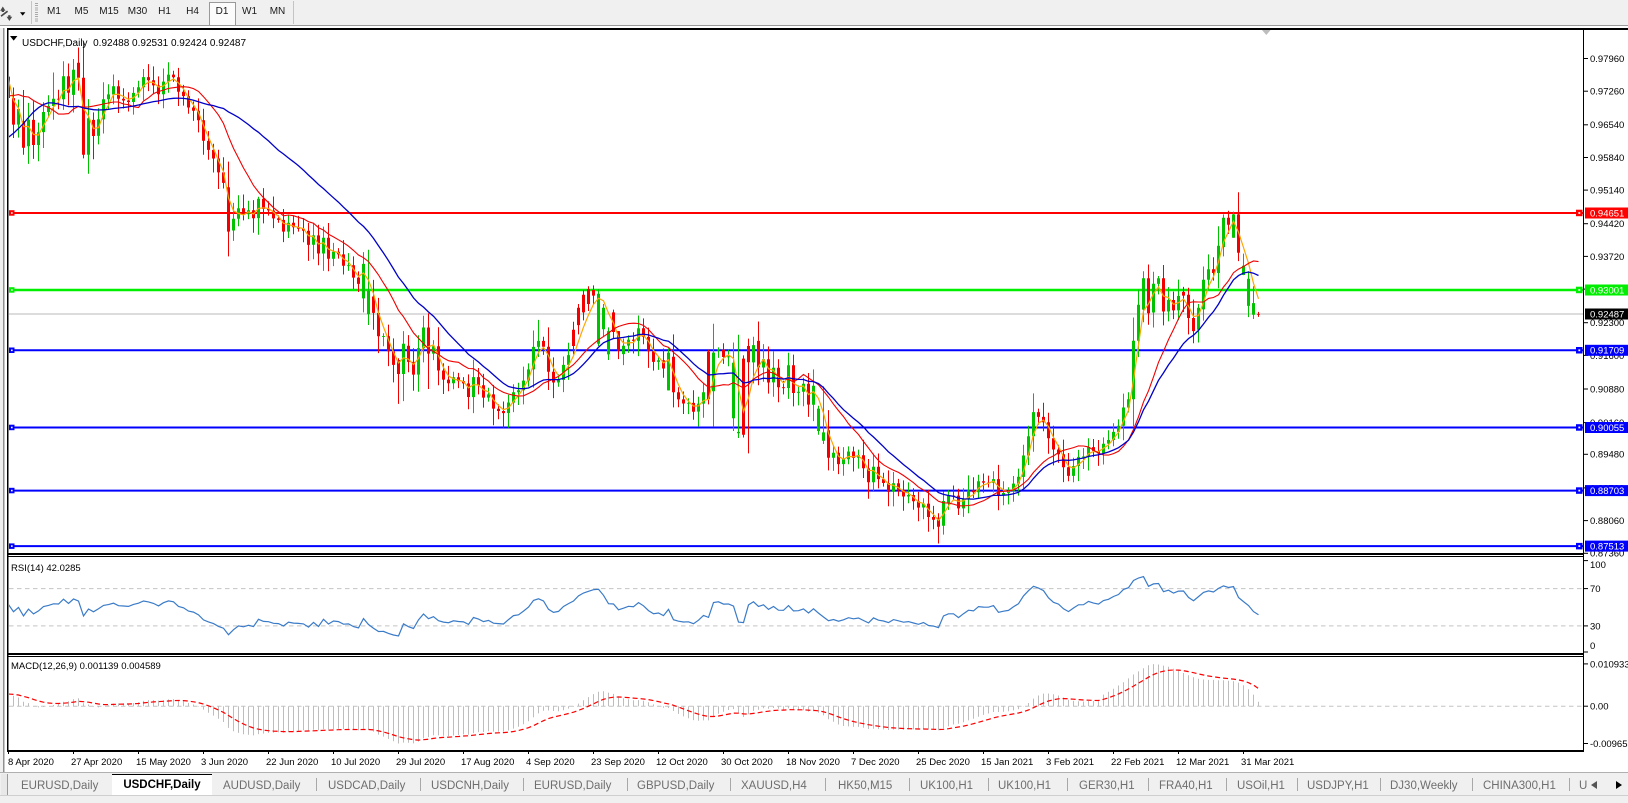 The width and height of the screenshot is (1628, 803). I want to click on svg-text: 0.90880, so click(1607, 389).